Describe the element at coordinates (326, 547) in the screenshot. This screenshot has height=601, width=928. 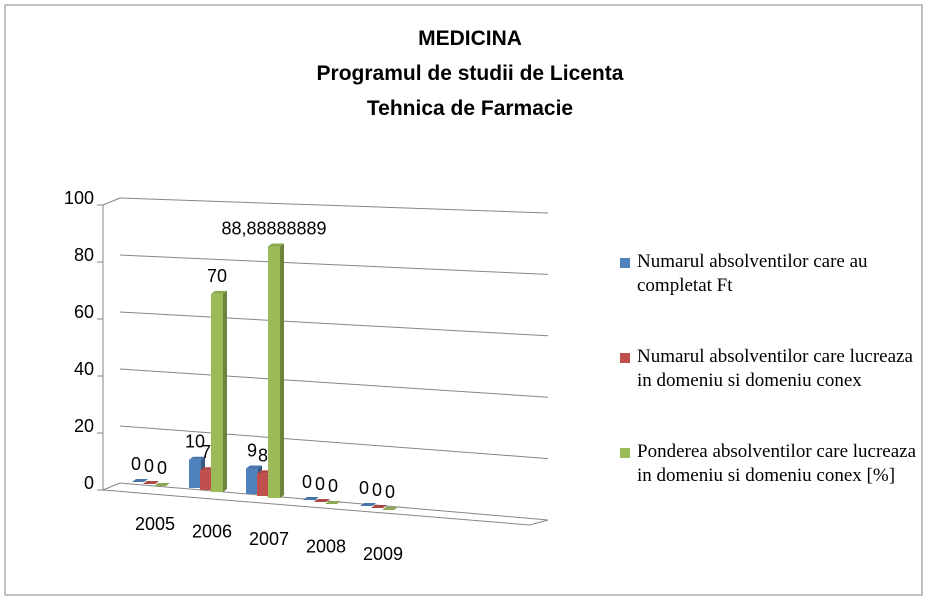
I see `x-tick-label: 2008` at that location.